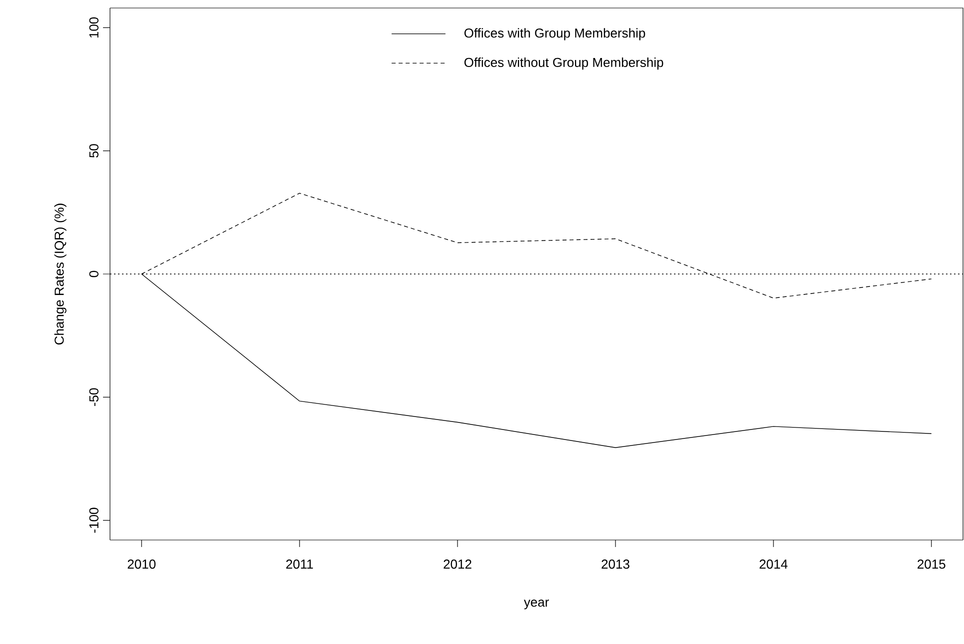 This screenshot has width=964, height=644. What do you see at coordinates (93, 151) in the screenshot?
I see `y-tick-label: 50` at bounding box center [93, 151].